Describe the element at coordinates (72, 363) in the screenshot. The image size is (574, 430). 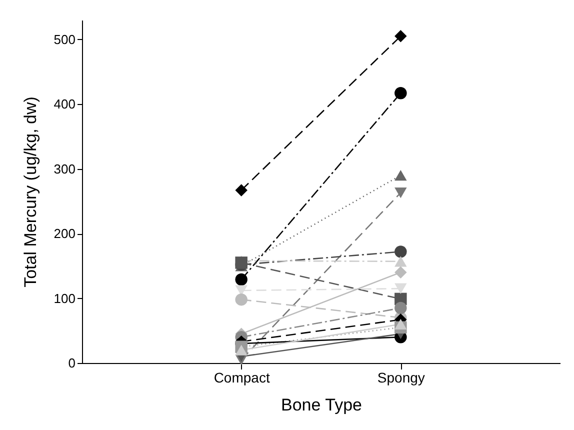
I see `y-tick-label: 0` at that location.